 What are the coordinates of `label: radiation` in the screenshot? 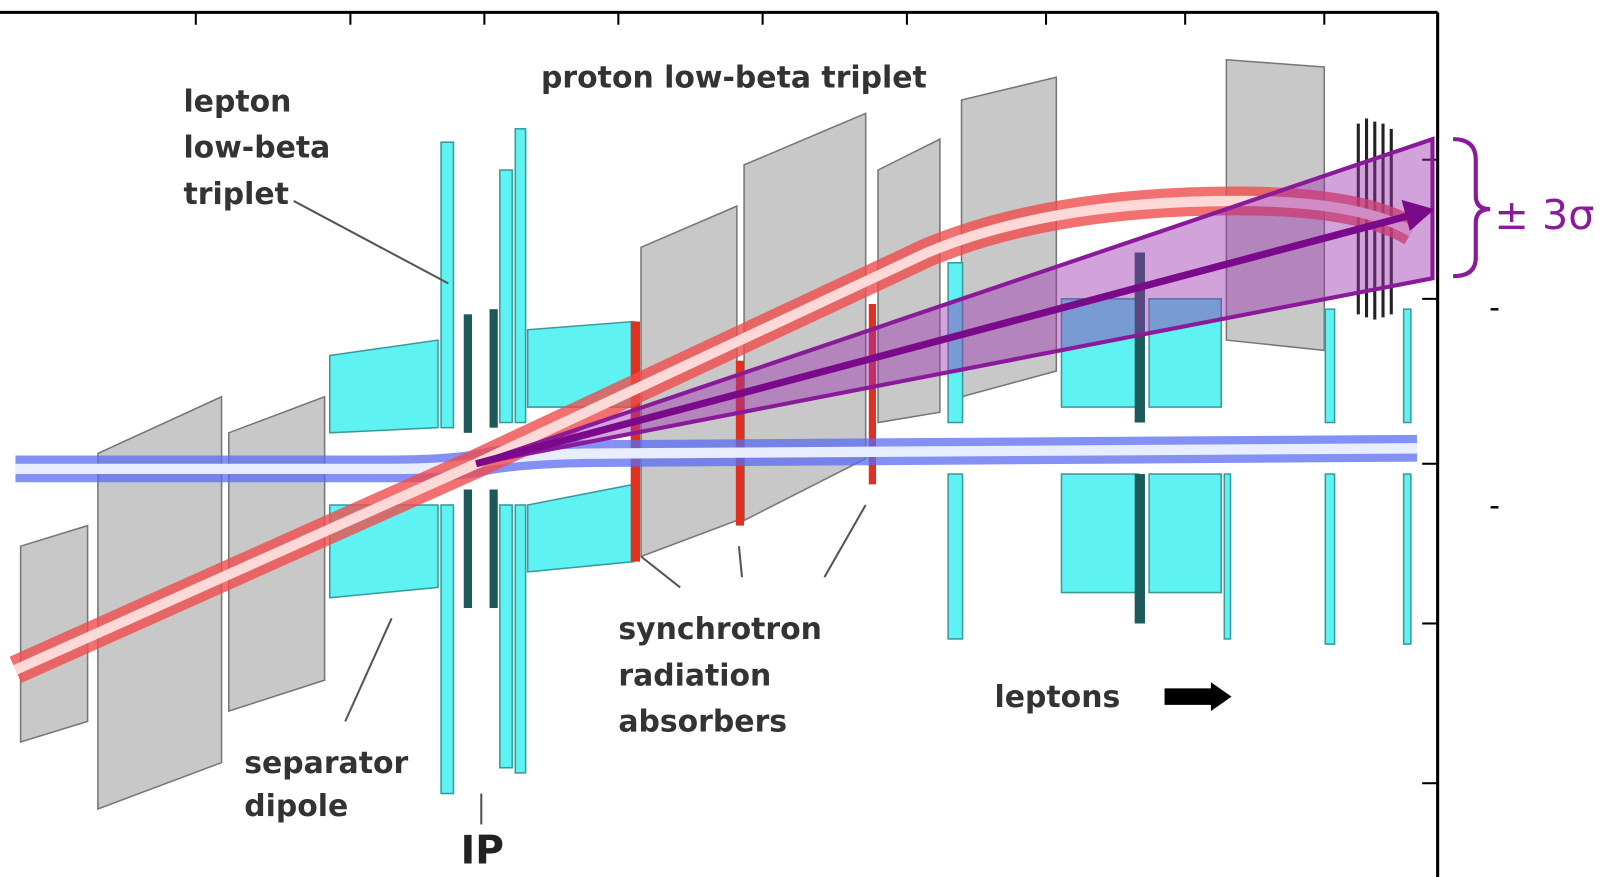 It's located at (694, 675).